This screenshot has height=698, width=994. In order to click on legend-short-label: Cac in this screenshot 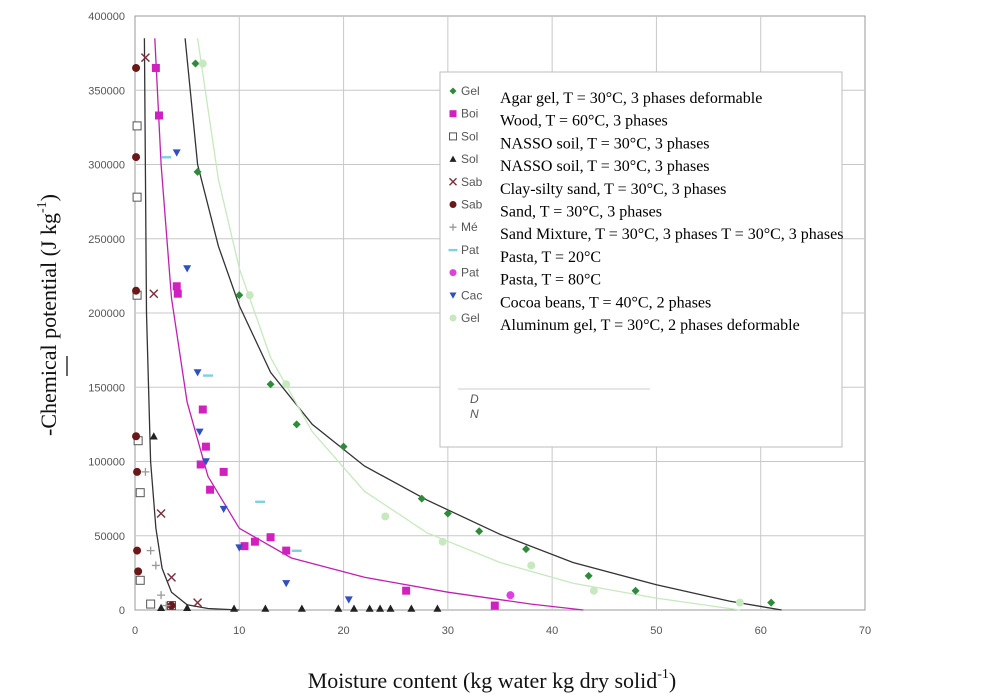, I will do `click(471, 295)`.